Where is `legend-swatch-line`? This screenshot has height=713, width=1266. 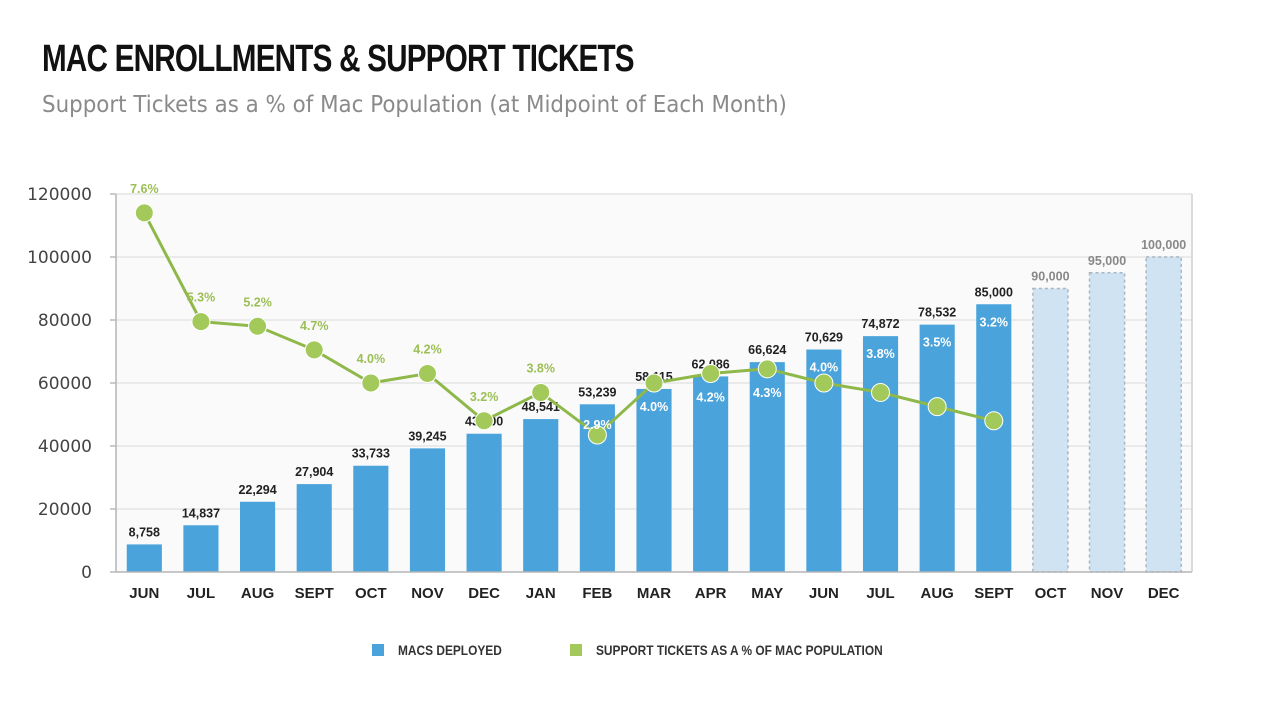 legend-swatch-line is located at coordinates (576, 650).